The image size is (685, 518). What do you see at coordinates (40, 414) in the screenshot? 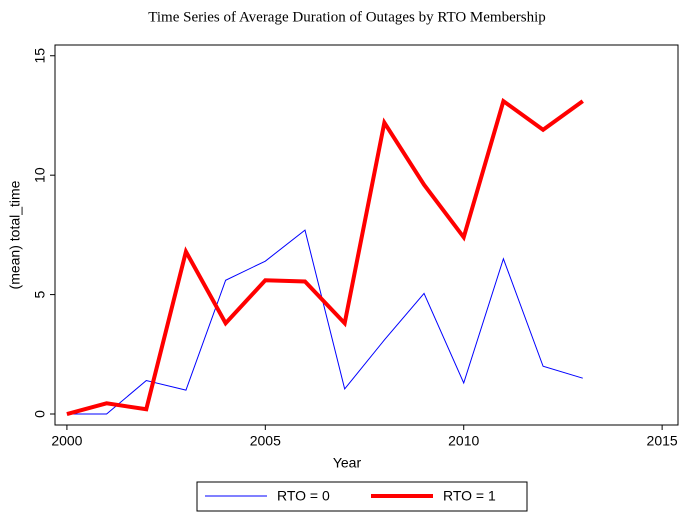
I see `y-tick-label: 0` at bounding box center [40, 414].